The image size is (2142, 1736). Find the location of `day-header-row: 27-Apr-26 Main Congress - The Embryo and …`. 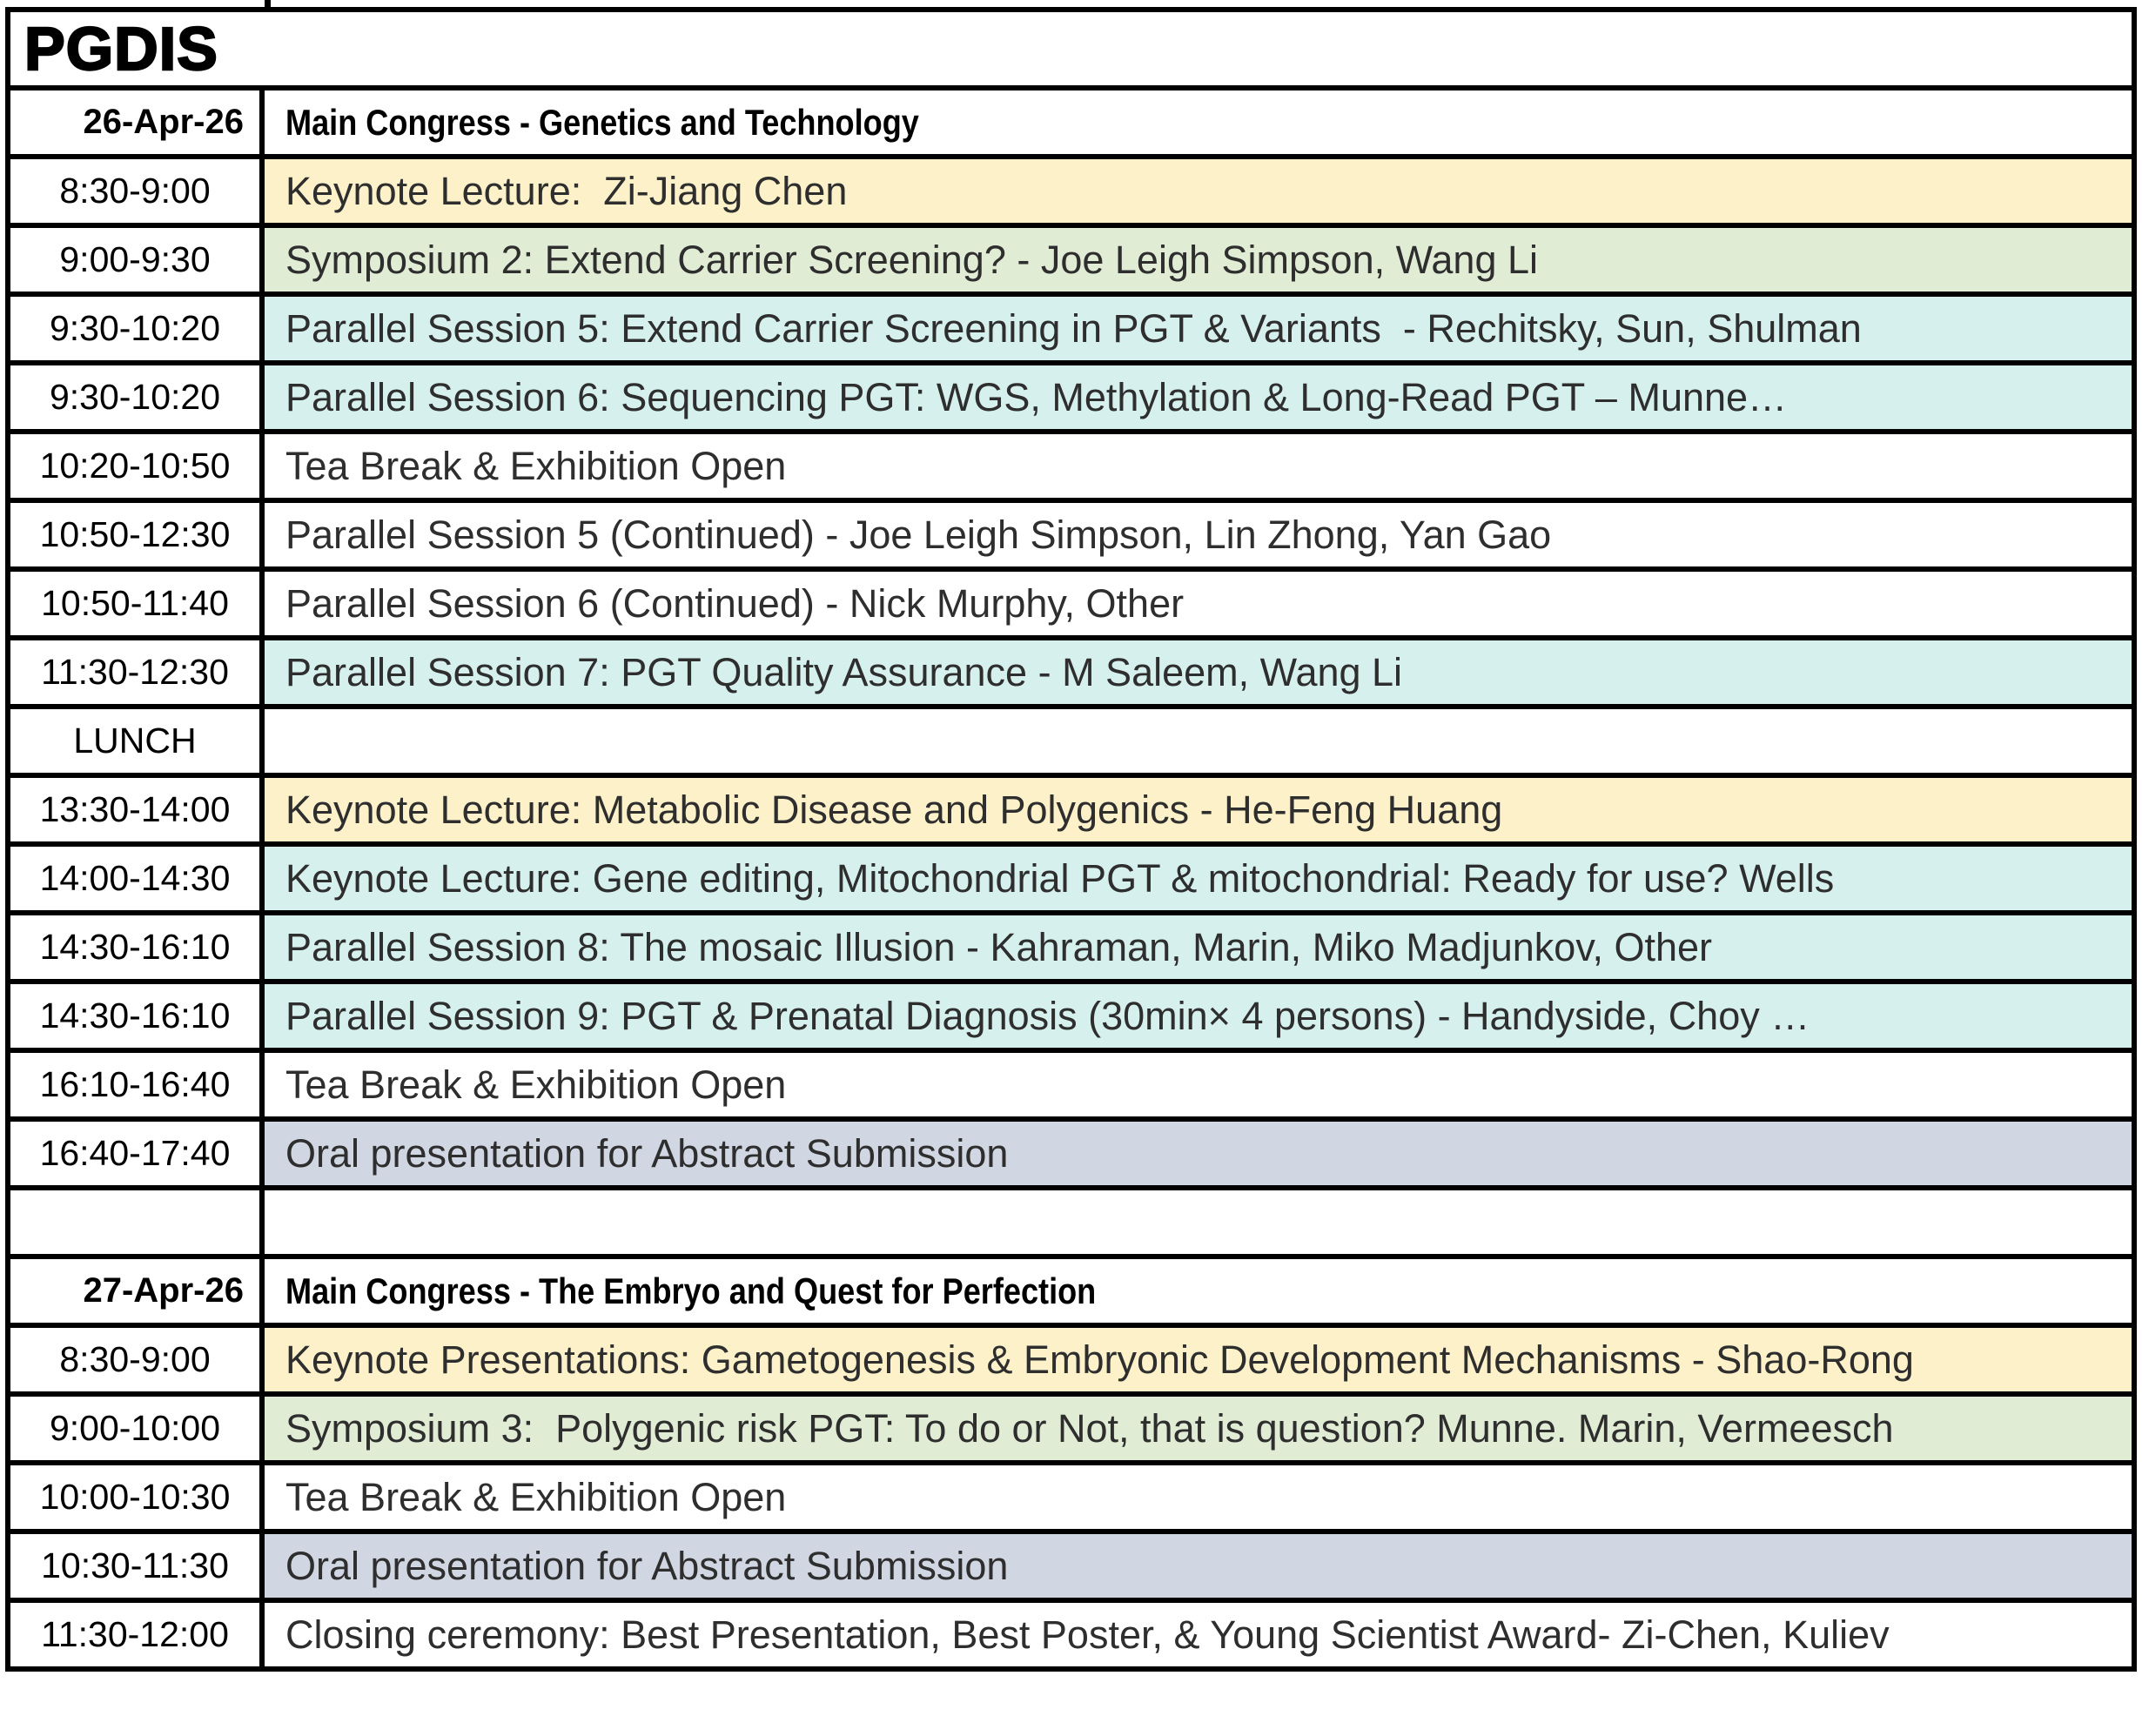

day-header-row: 27-Apr-26 Main Congress - The Embryo and … is located at coordinates (1071, 1288).